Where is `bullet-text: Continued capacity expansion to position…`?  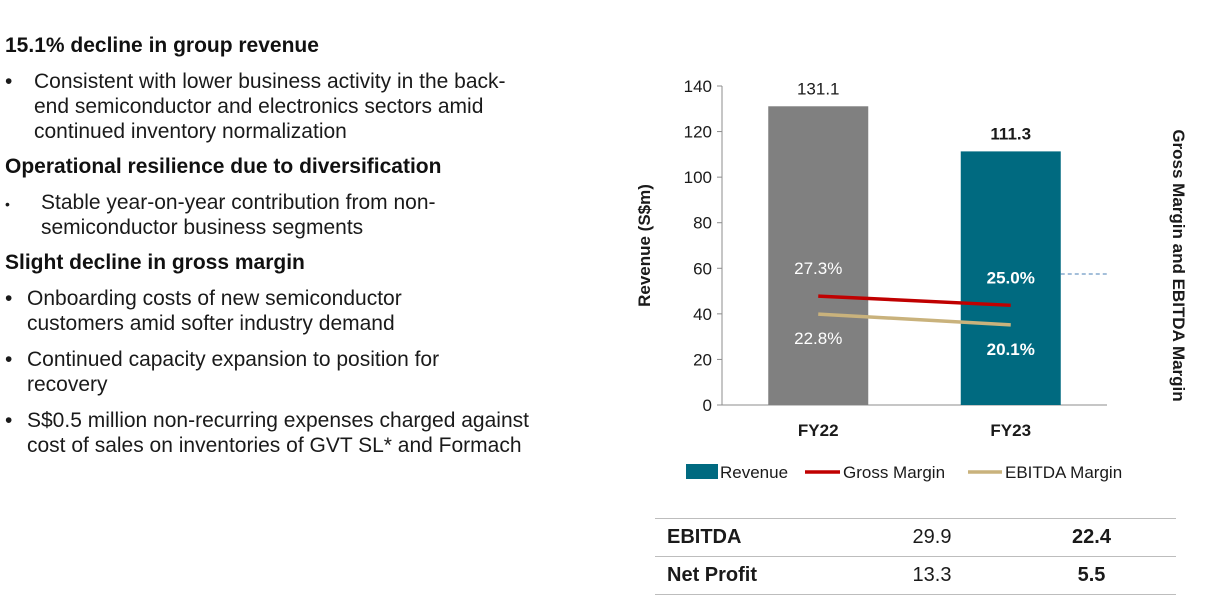 bullet-text: Continued capacity expansion to position… is located at coordinates (233, 372).